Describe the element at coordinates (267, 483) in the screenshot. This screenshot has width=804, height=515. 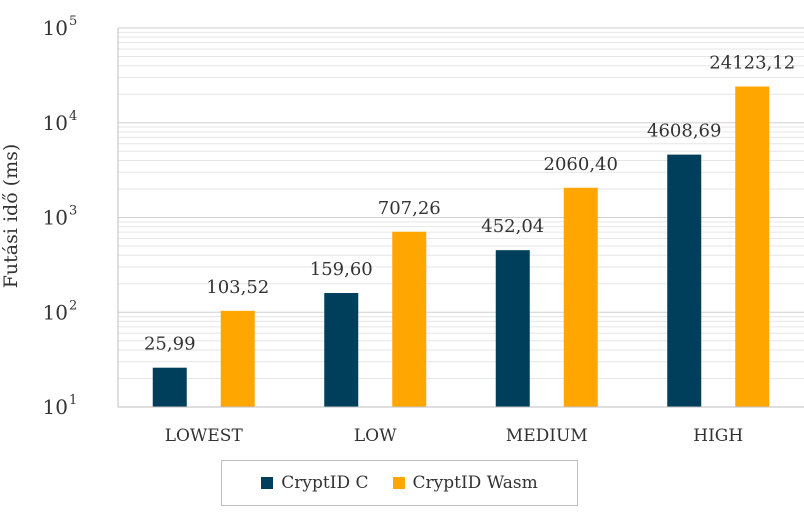
I see `legend-swatch-cryptid-c` at that location.